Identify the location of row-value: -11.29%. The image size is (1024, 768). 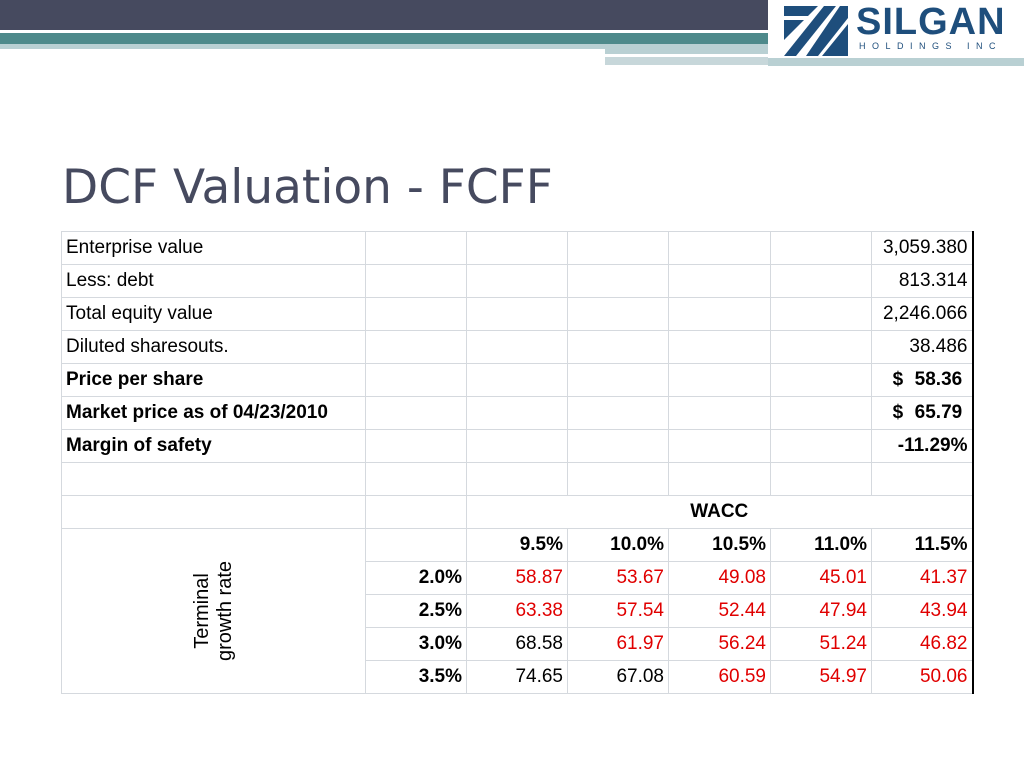
(922, 446).